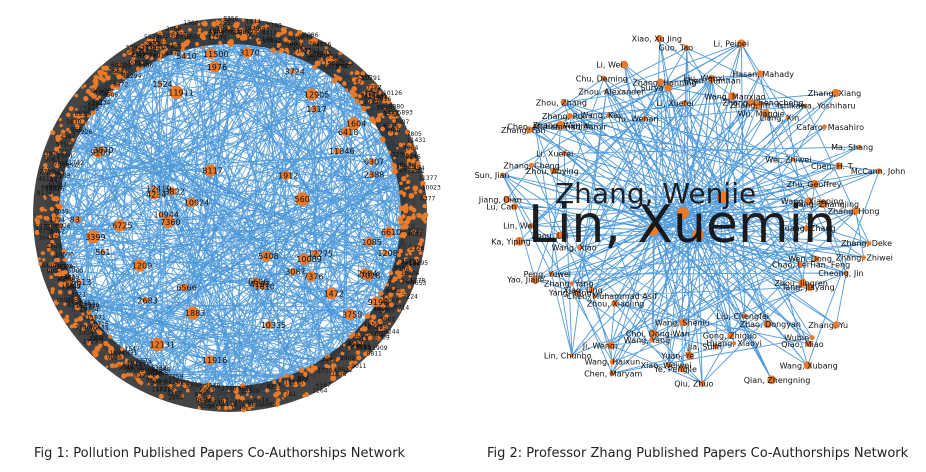 The height and width of the screenshot is (472, 926). Describe the element at coordinates (54, 173) in the screenshot. I see `ring-node-label: 10462` at that location.